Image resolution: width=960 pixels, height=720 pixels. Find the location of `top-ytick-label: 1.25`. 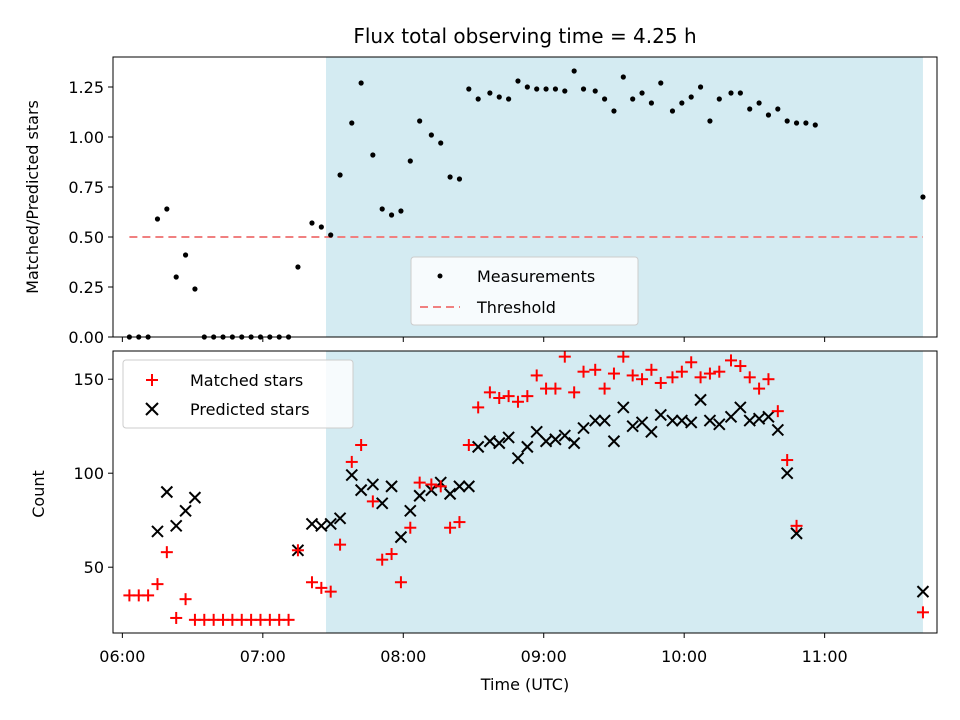

top-ytick-label: 1.25 is located at coordinates (86, 87).